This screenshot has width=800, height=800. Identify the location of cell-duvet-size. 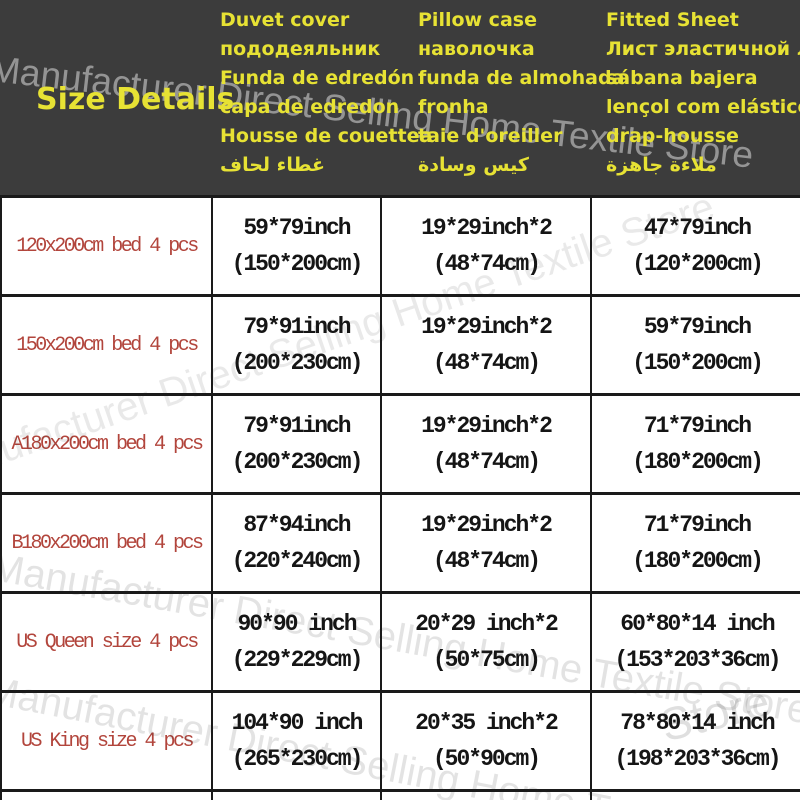
(296, 794).